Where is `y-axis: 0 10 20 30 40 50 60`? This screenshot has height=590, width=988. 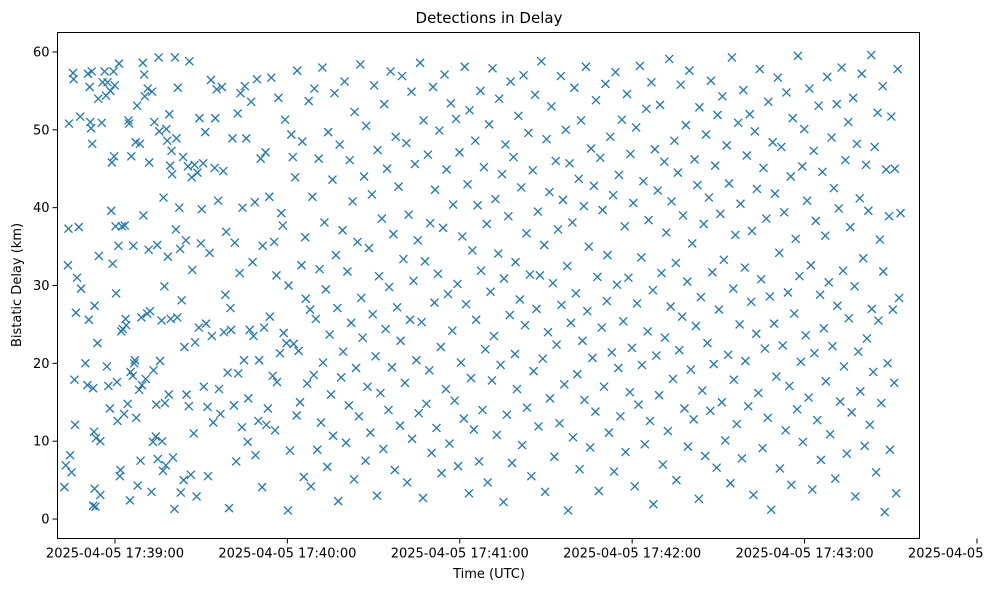
y-axis: 0 10 20 30 40 50 60 is located at coordinates (45, 286).